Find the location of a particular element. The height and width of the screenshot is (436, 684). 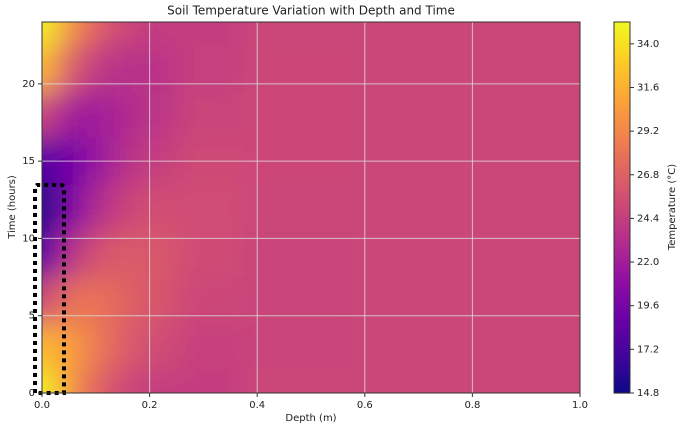

y-tick-label: 0 is located at coordinates (32, 393).